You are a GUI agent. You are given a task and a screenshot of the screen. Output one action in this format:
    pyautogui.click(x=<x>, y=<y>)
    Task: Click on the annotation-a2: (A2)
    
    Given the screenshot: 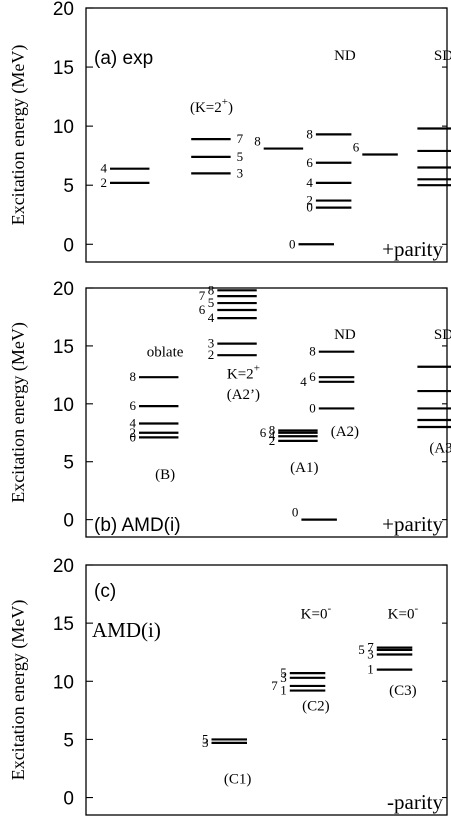 What is the action you would take?
    pyautogui.click(x=345, y=432)
    